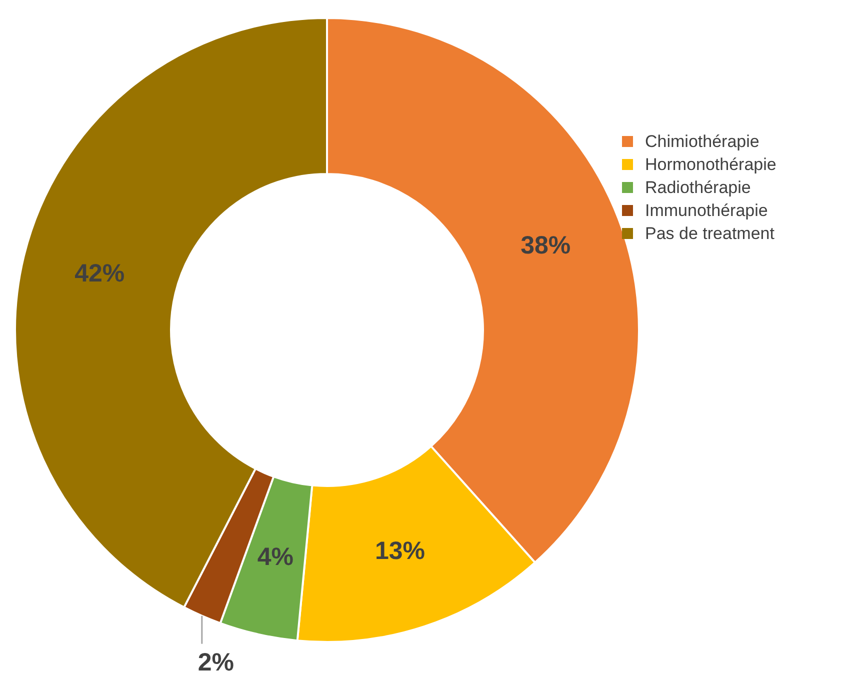 The width and height of the screenshot is (867, 695). I want to click on data-label: 2%, so click(216, 662).